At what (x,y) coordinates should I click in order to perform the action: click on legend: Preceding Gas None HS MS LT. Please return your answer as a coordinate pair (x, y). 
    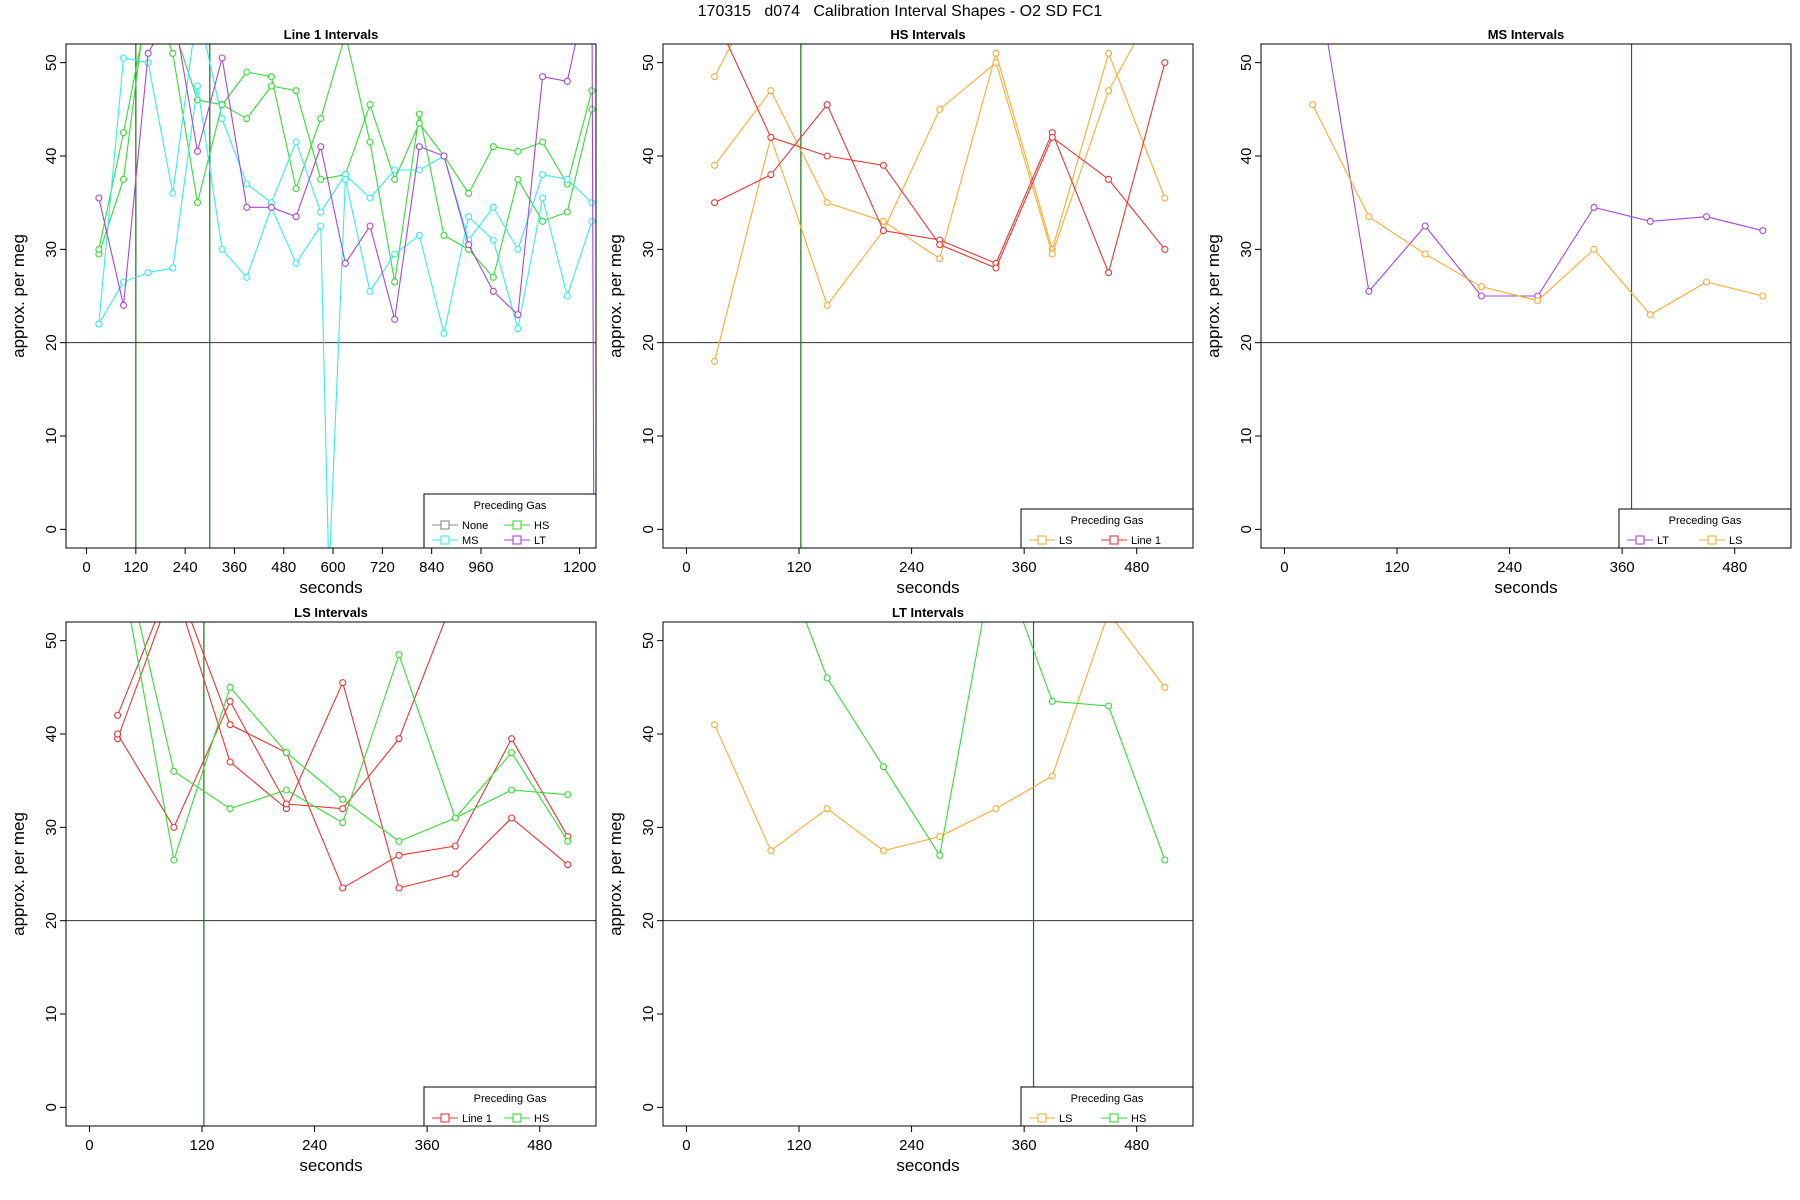
    Looking at the image, I should click on (510, 521).